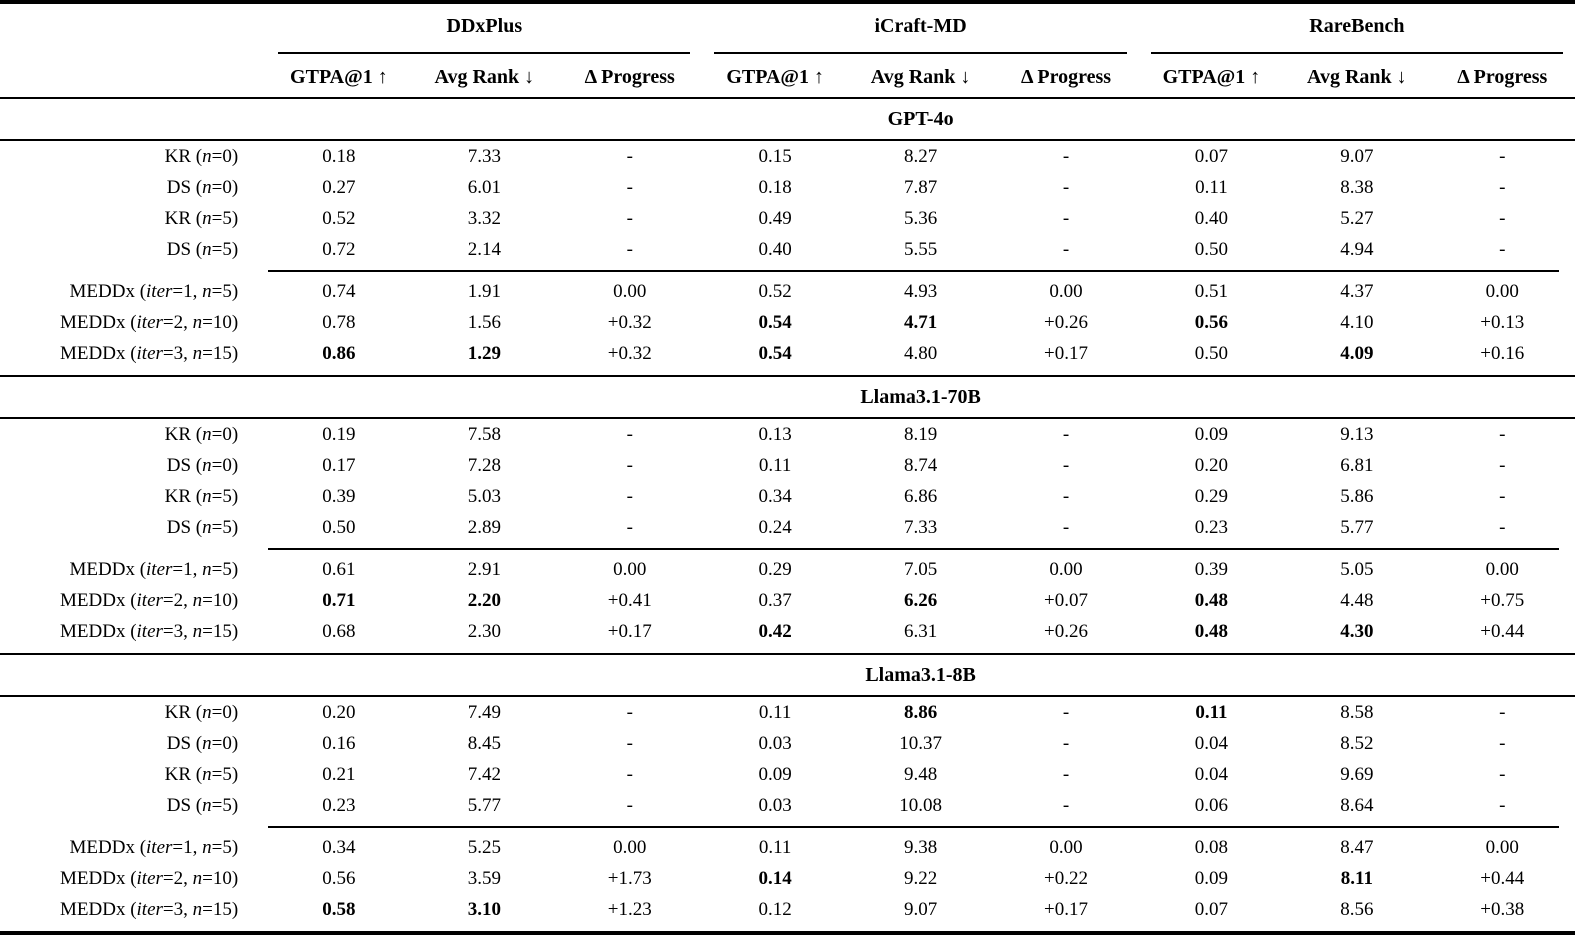 The image size is (1575, 943). Describe the element at coordinates (1211, 434) in the screenshot. I see `value-cell: 0.09` at that location.